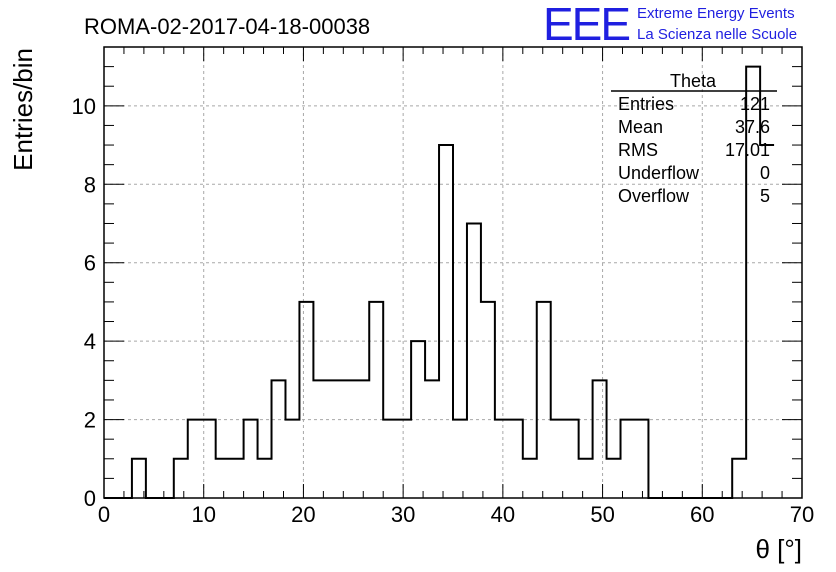 Image resolution: width=836 pixels, height=572 pixels. I want to click on y-axis-label: Entries/bin, so click(23, 109).